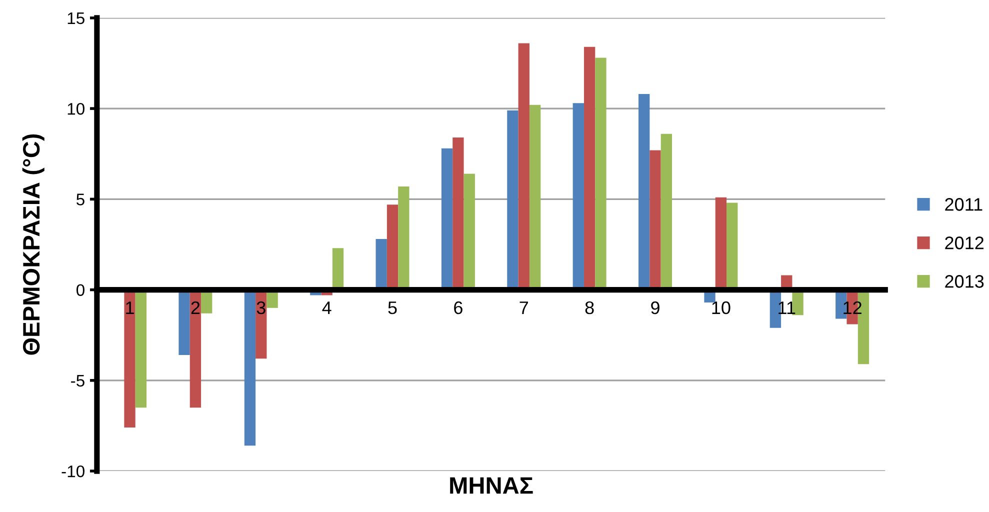 Image resolution: width=989 pixels, height=512 pixels. What do you see at coordinates (964, 281) in the screenshot?
I see `legend-label: 2013` at bounding box center [964, 281].